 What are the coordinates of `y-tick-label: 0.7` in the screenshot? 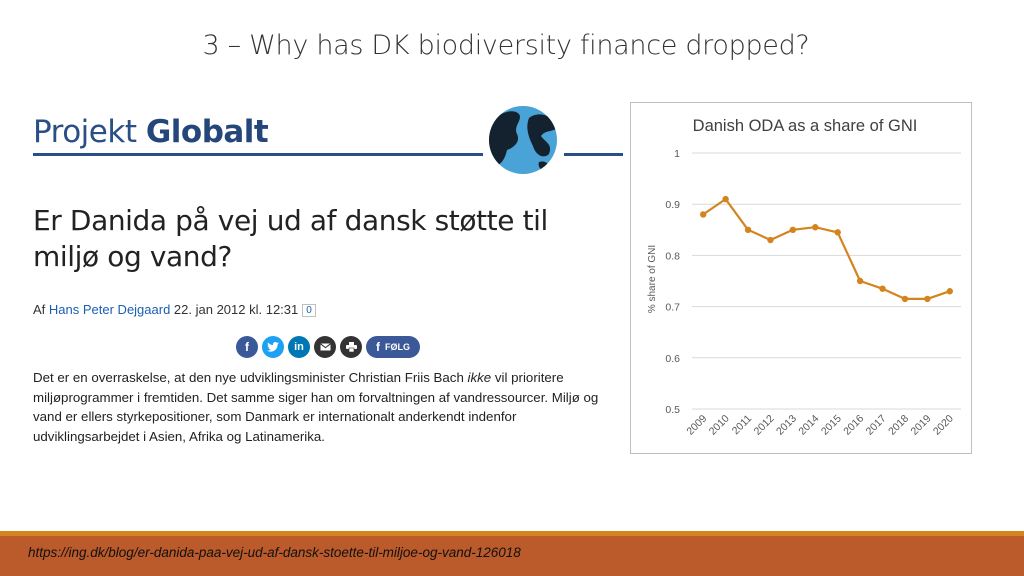 It's located at (672, 308).